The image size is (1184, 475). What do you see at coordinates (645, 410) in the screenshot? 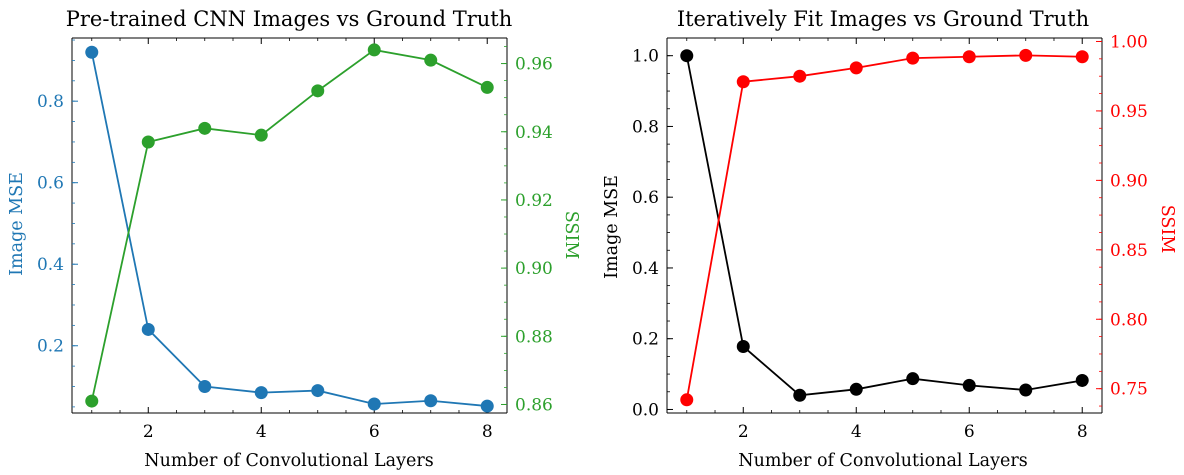
I see `y-tick-label: 0.0` at bounding box center [645, 410].